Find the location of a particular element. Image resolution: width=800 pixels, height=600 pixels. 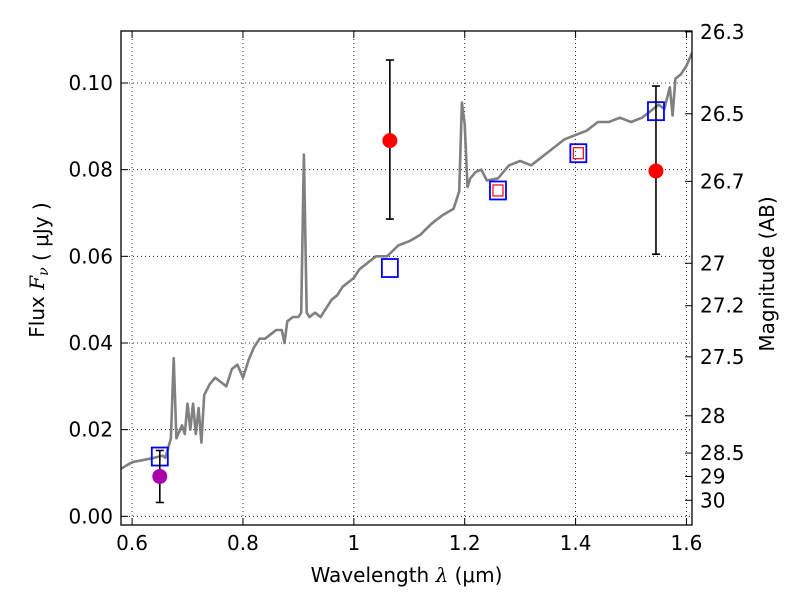

y2-axis-label: Magnitude (AB) is located at coordinates (767, 273).